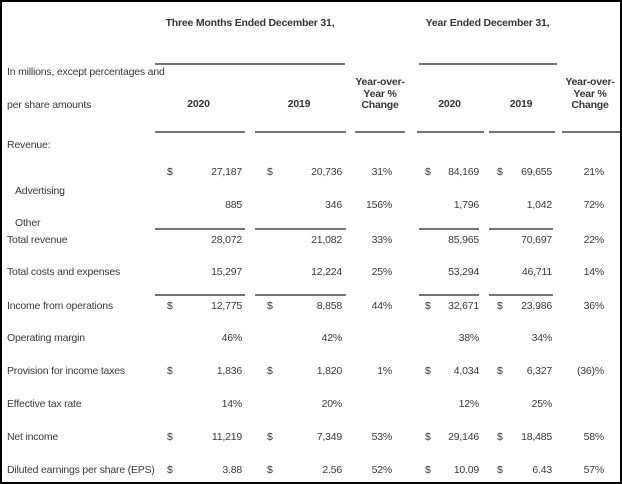 This screenshot has width=622, height=484. Describe the element at coordinates (449, 404) in the screenshot. I see `table-cell: 12%` at that location.